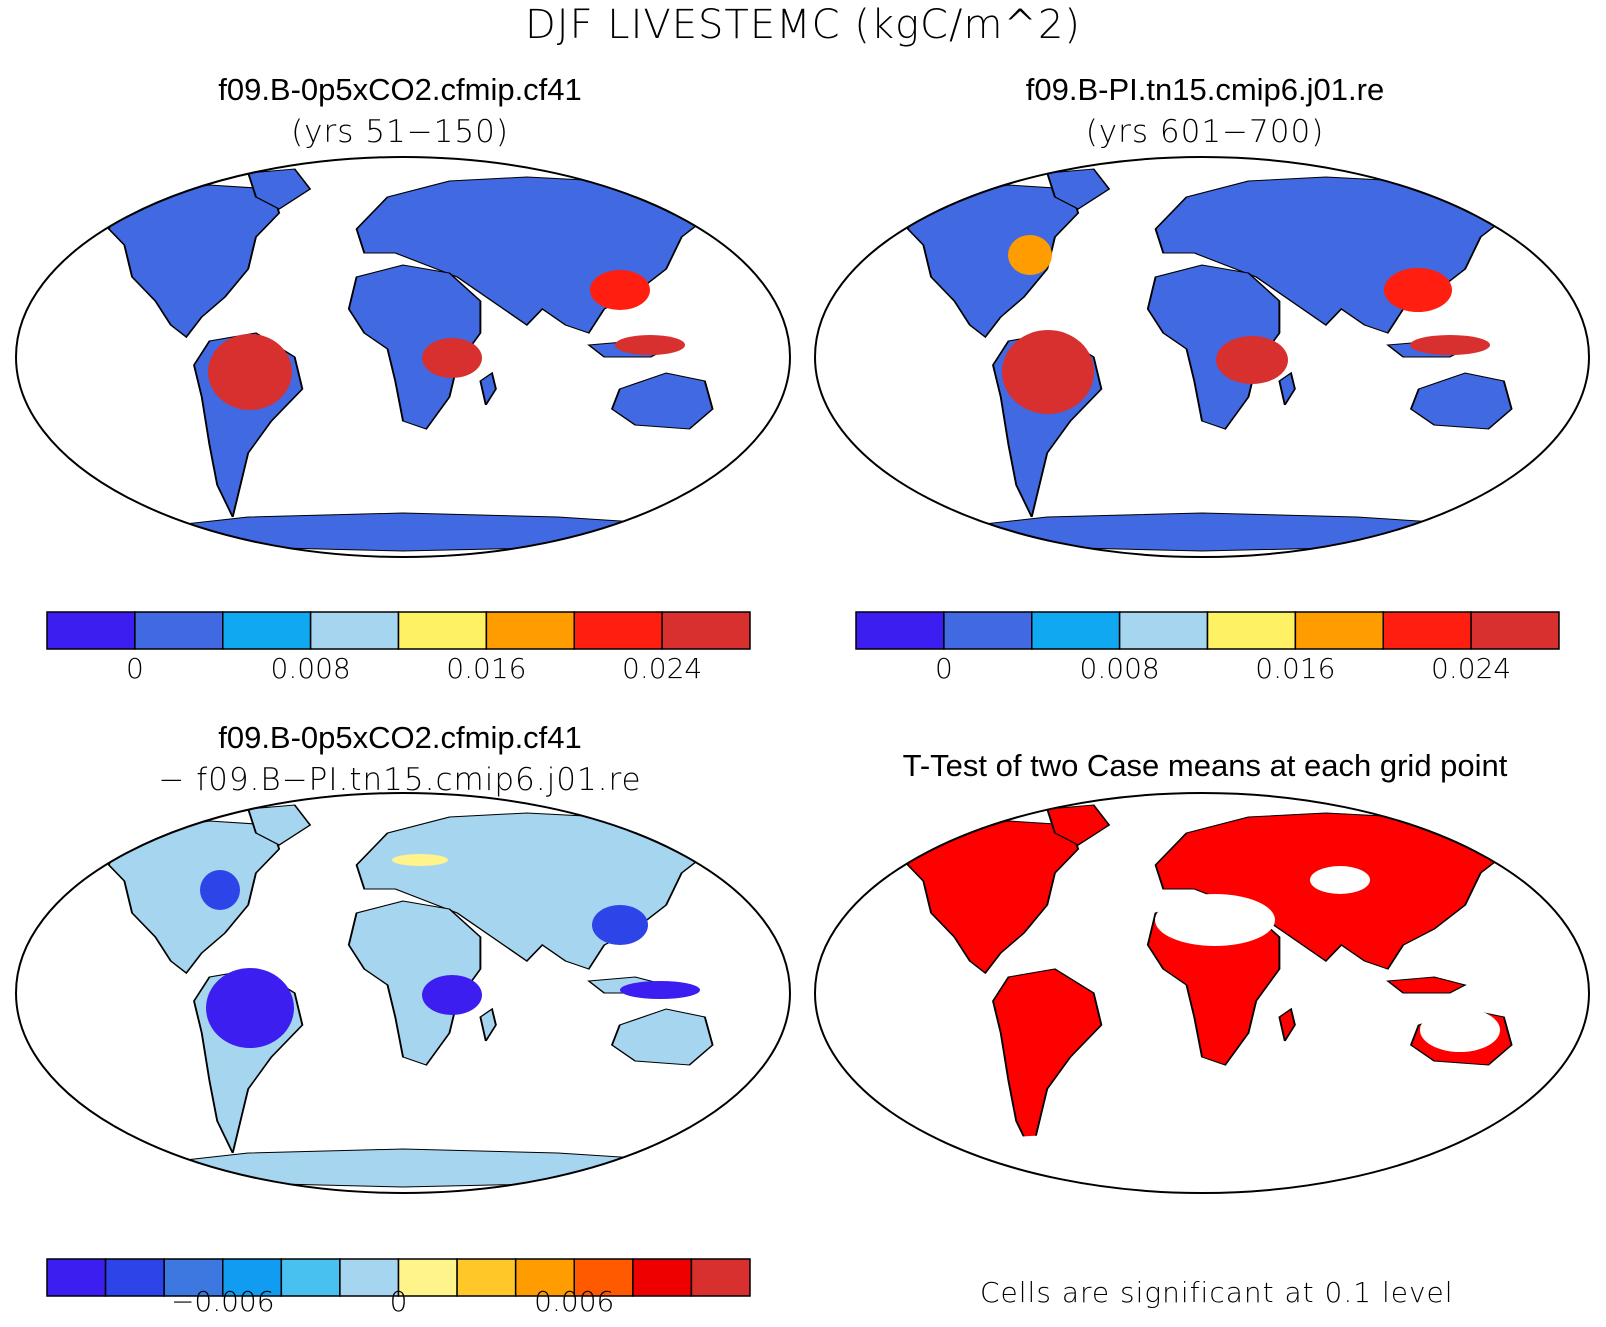 The image size is (1606, 1327). I want to click on congo-negative, so click(452, 995).